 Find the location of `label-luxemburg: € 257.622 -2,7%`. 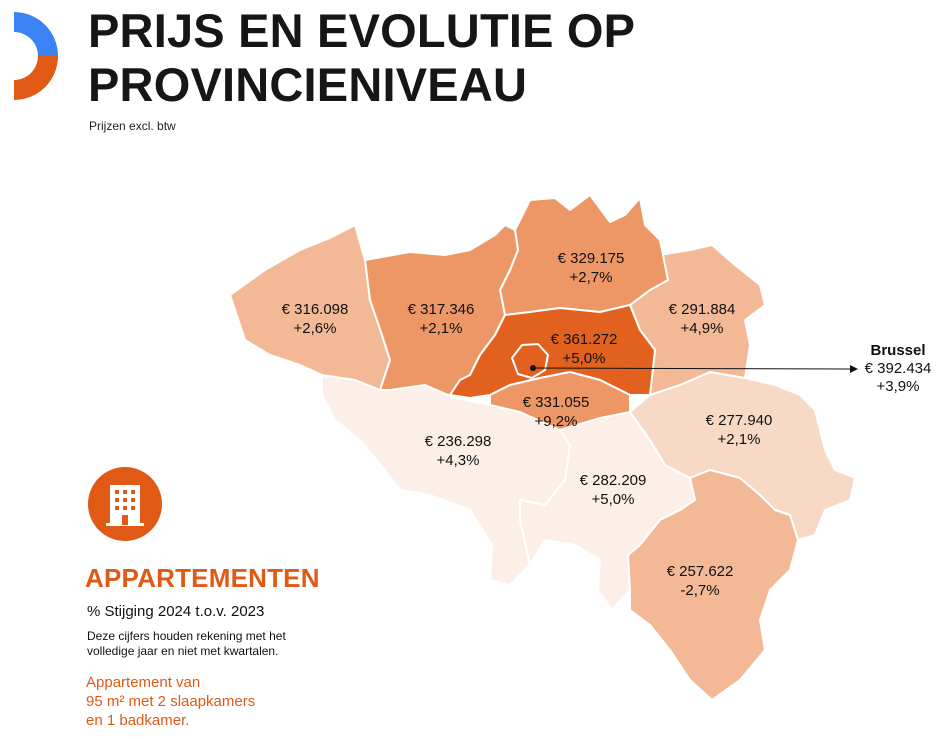

label-luxemburg: € 257.622 -2,7% is located at coordinates (700, 581).